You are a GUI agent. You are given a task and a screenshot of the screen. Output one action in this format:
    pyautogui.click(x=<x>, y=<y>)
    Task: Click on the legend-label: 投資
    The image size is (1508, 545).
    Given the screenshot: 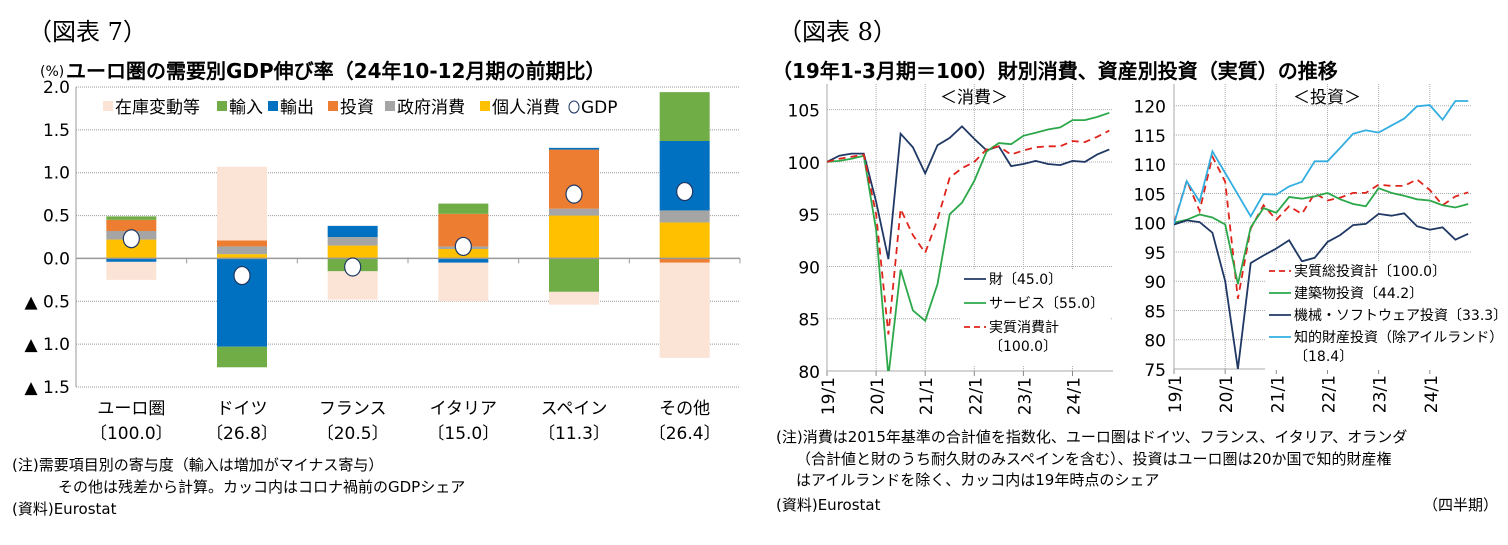 What is the action you would take?
    pyautogui.click(x=357, y=108)
    